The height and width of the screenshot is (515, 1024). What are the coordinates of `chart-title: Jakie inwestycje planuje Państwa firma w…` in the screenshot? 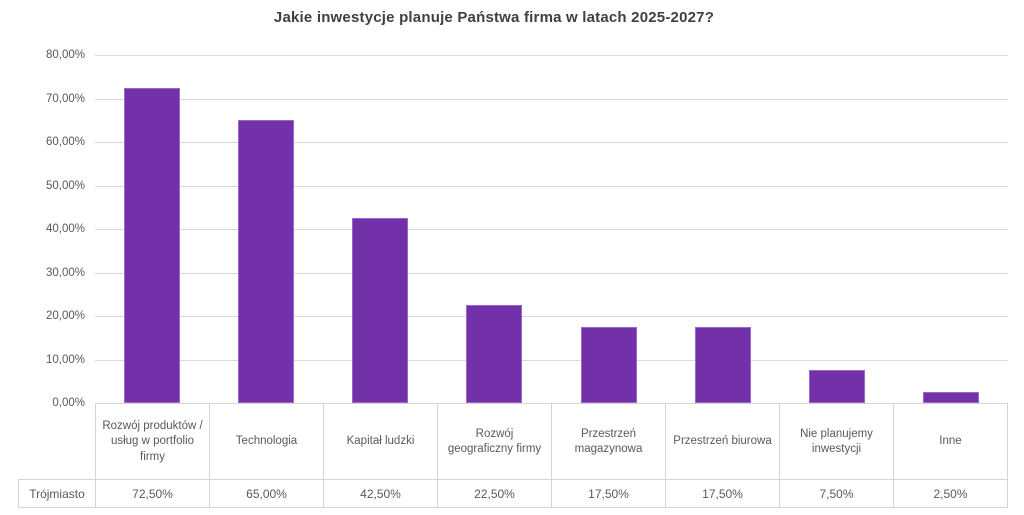 It's located at (494, 17).